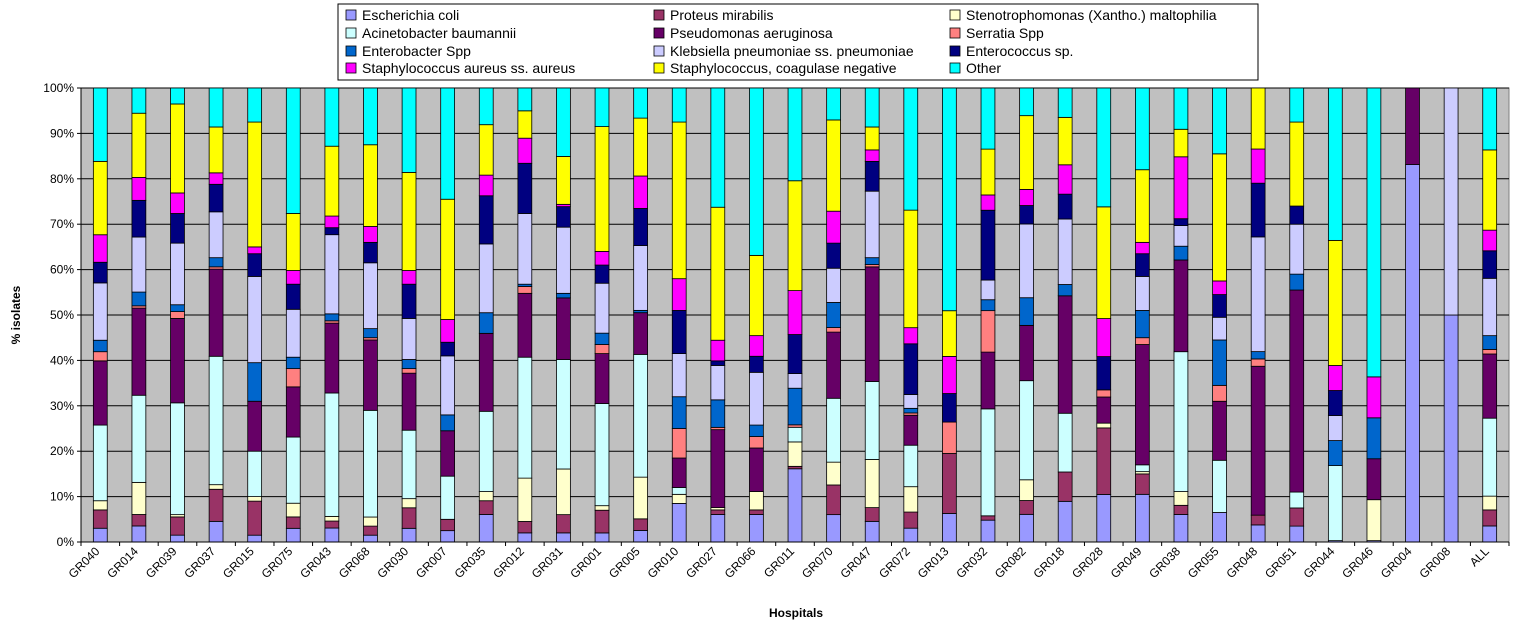 The image size is (1527, 643). I want to click on x-tick-label: ALL, so click(1479, 556).